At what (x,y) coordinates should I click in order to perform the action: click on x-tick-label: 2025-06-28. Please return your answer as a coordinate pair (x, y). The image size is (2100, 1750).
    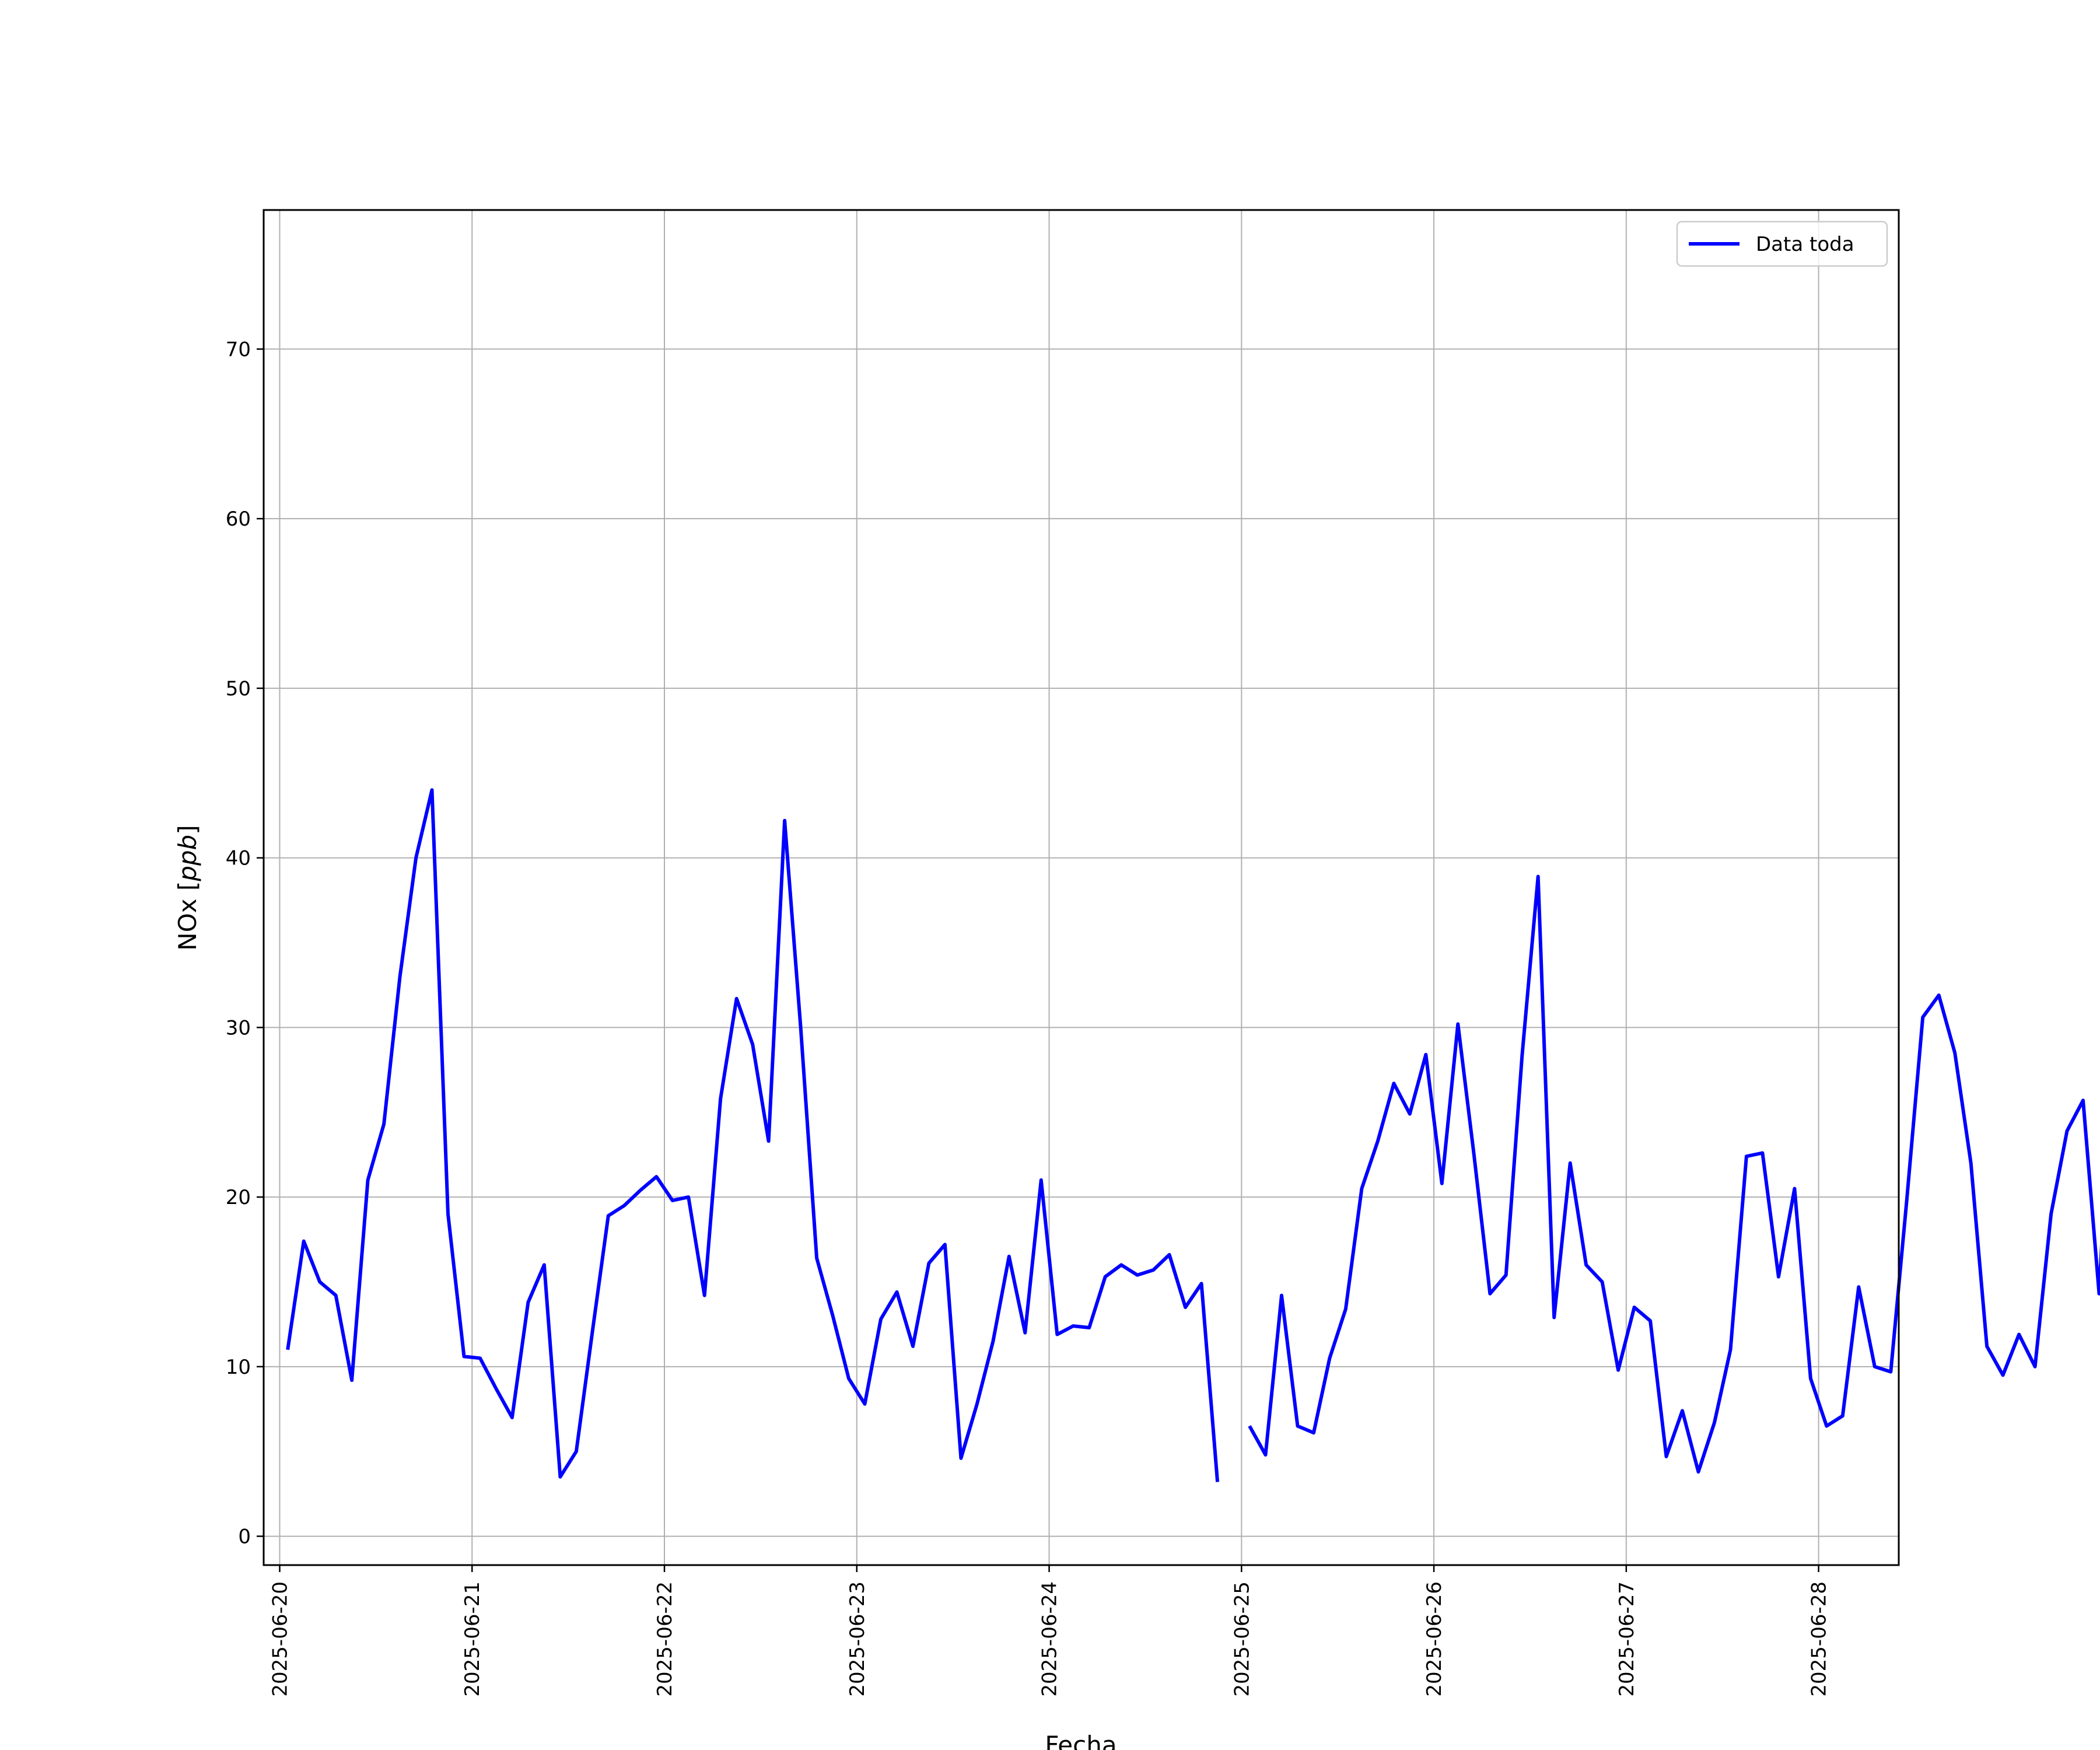
    Looking at the image, I should click on (1819, 1639).